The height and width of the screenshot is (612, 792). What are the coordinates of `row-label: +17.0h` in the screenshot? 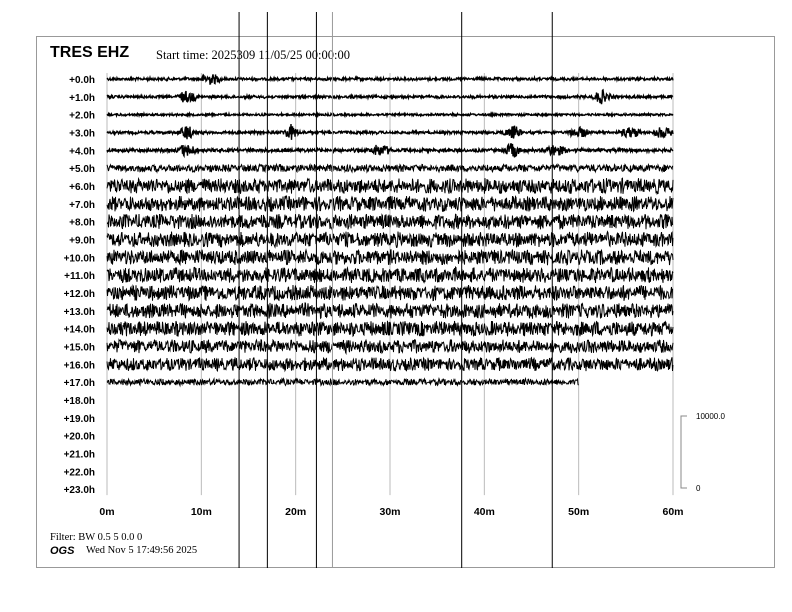 It's located at (79, 383).